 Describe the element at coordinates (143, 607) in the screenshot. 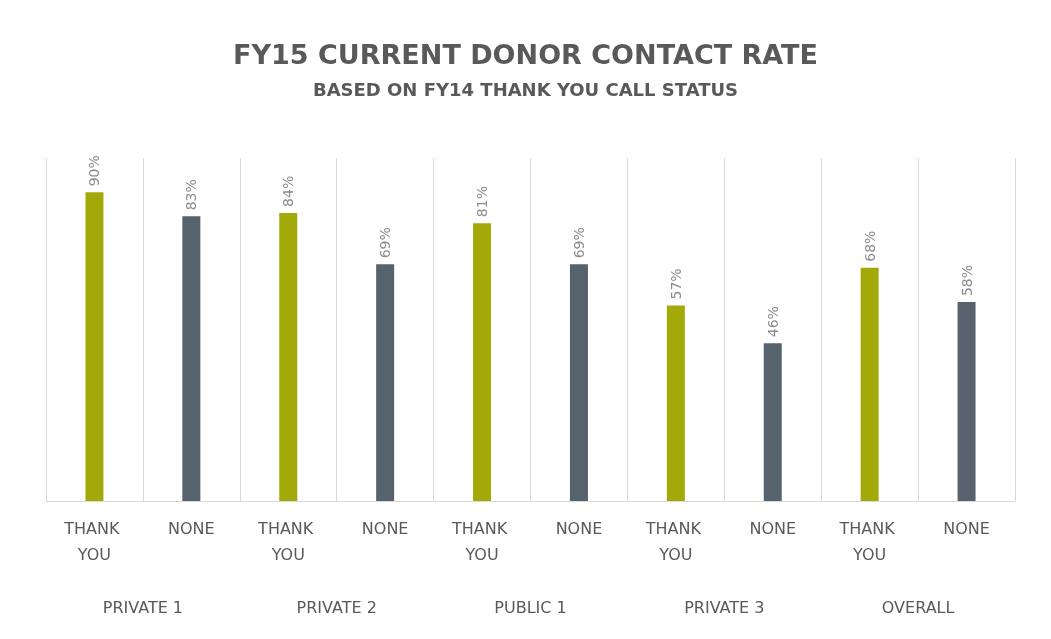

I see `x-tick-label: PRIVATE 1` at that location.